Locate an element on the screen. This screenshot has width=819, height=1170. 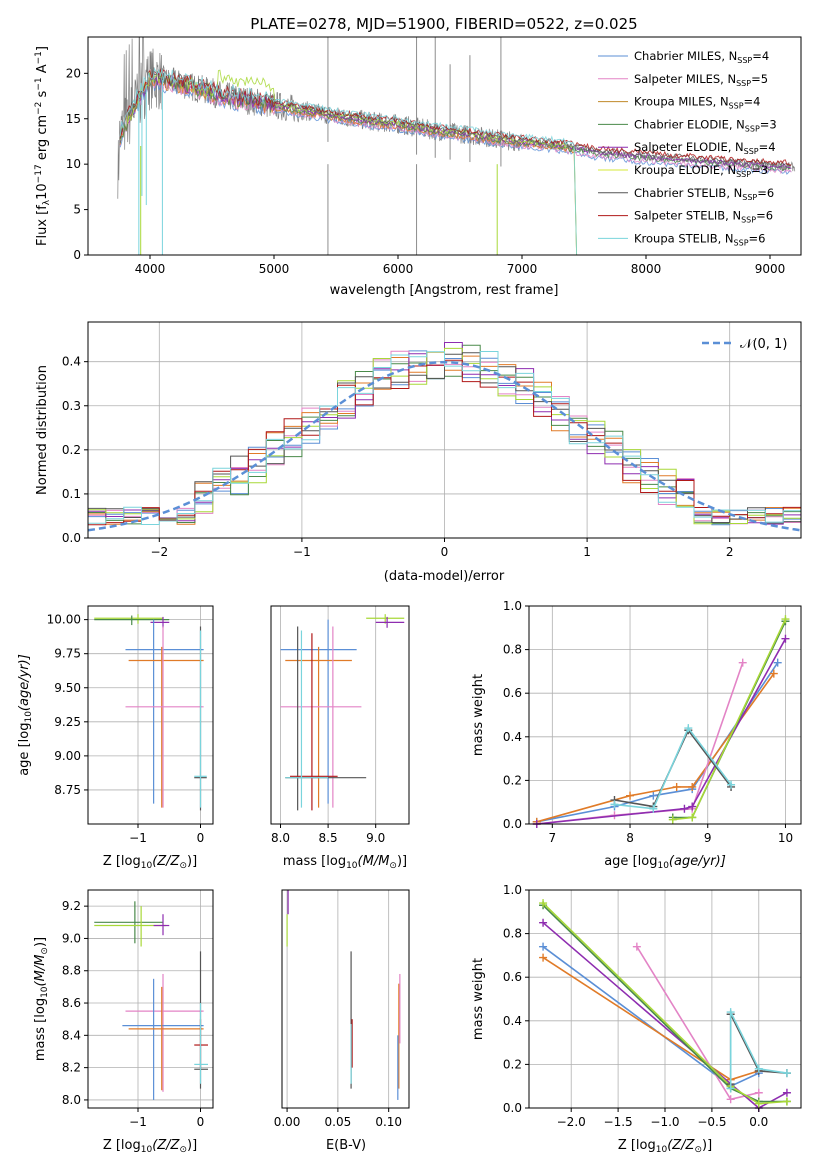
legend-entry: Salpeter STELIB, NSSP=6 is located at coordinates (703, 217).